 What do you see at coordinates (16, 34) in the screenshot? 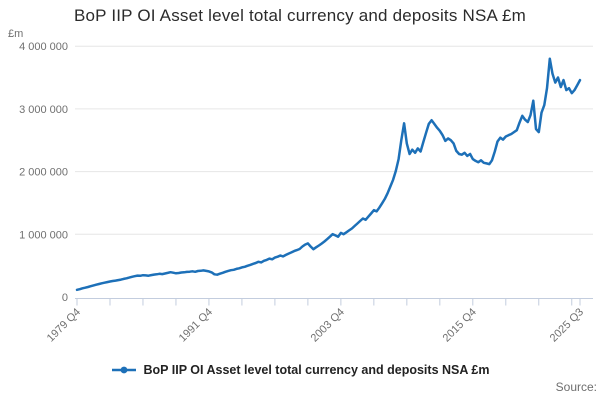
I see `y-axis-unit-label: £m` at bounding box center [16, 34].